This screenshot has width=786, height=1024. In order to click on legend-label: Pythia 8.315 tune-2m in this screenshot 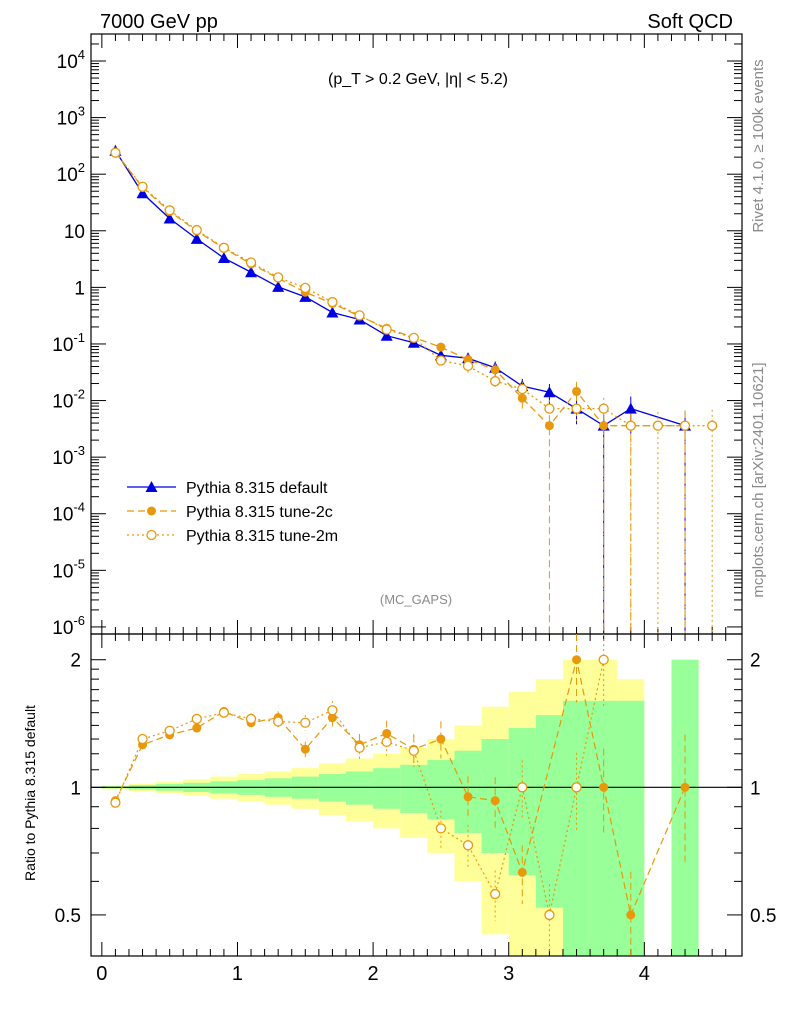, I will do `click(262, 536)`.